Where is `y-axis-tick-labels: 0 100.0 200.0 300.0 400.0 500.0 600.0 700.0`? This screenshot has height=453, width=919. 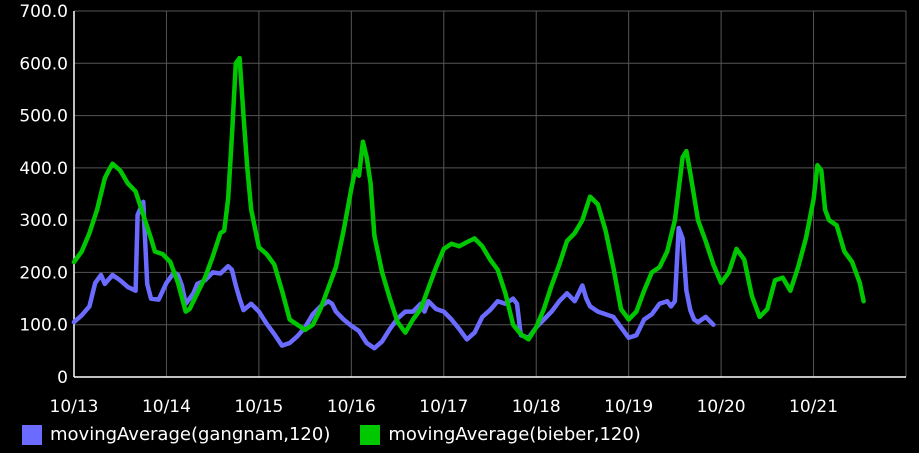 y-axis-tick-labels: 0 100.0 200.0 300.0 400.0 500.0 600.0 700.0 is located at coordinates (43, 195).